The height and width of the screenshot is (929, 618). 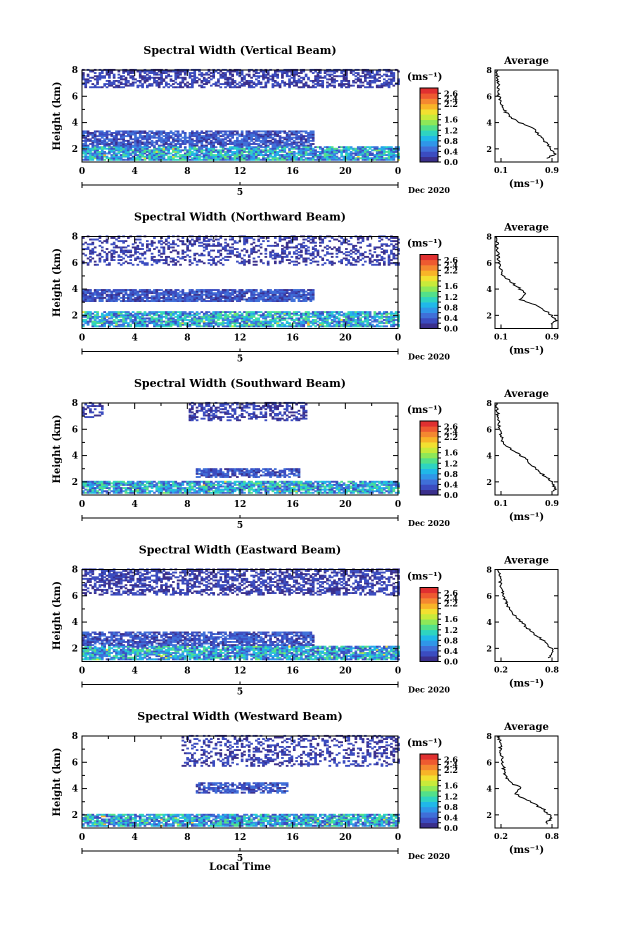 What do you see at coordinates (526, 114) in the screenshot?
I see `average-profile-line` at bounding box center [526, 114].